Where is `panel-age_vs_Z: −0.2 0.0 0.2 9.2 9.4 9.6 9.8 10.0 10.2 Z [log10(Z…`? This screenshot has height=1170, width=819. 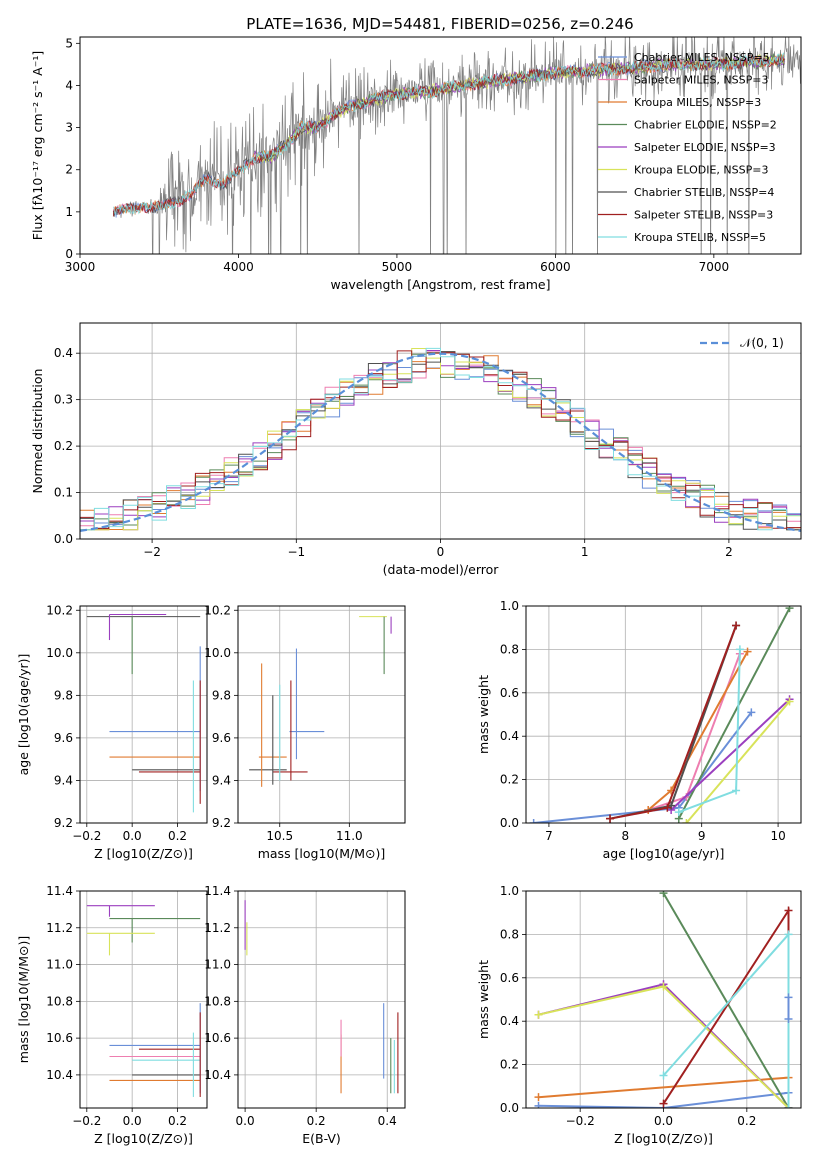 panel-age_vs_Z: −0.2 0.0 0.2 9.2 9.4 9.6 9.8 10.0 10.2 Z [log10(Z… is located at coordinates (112, 732).